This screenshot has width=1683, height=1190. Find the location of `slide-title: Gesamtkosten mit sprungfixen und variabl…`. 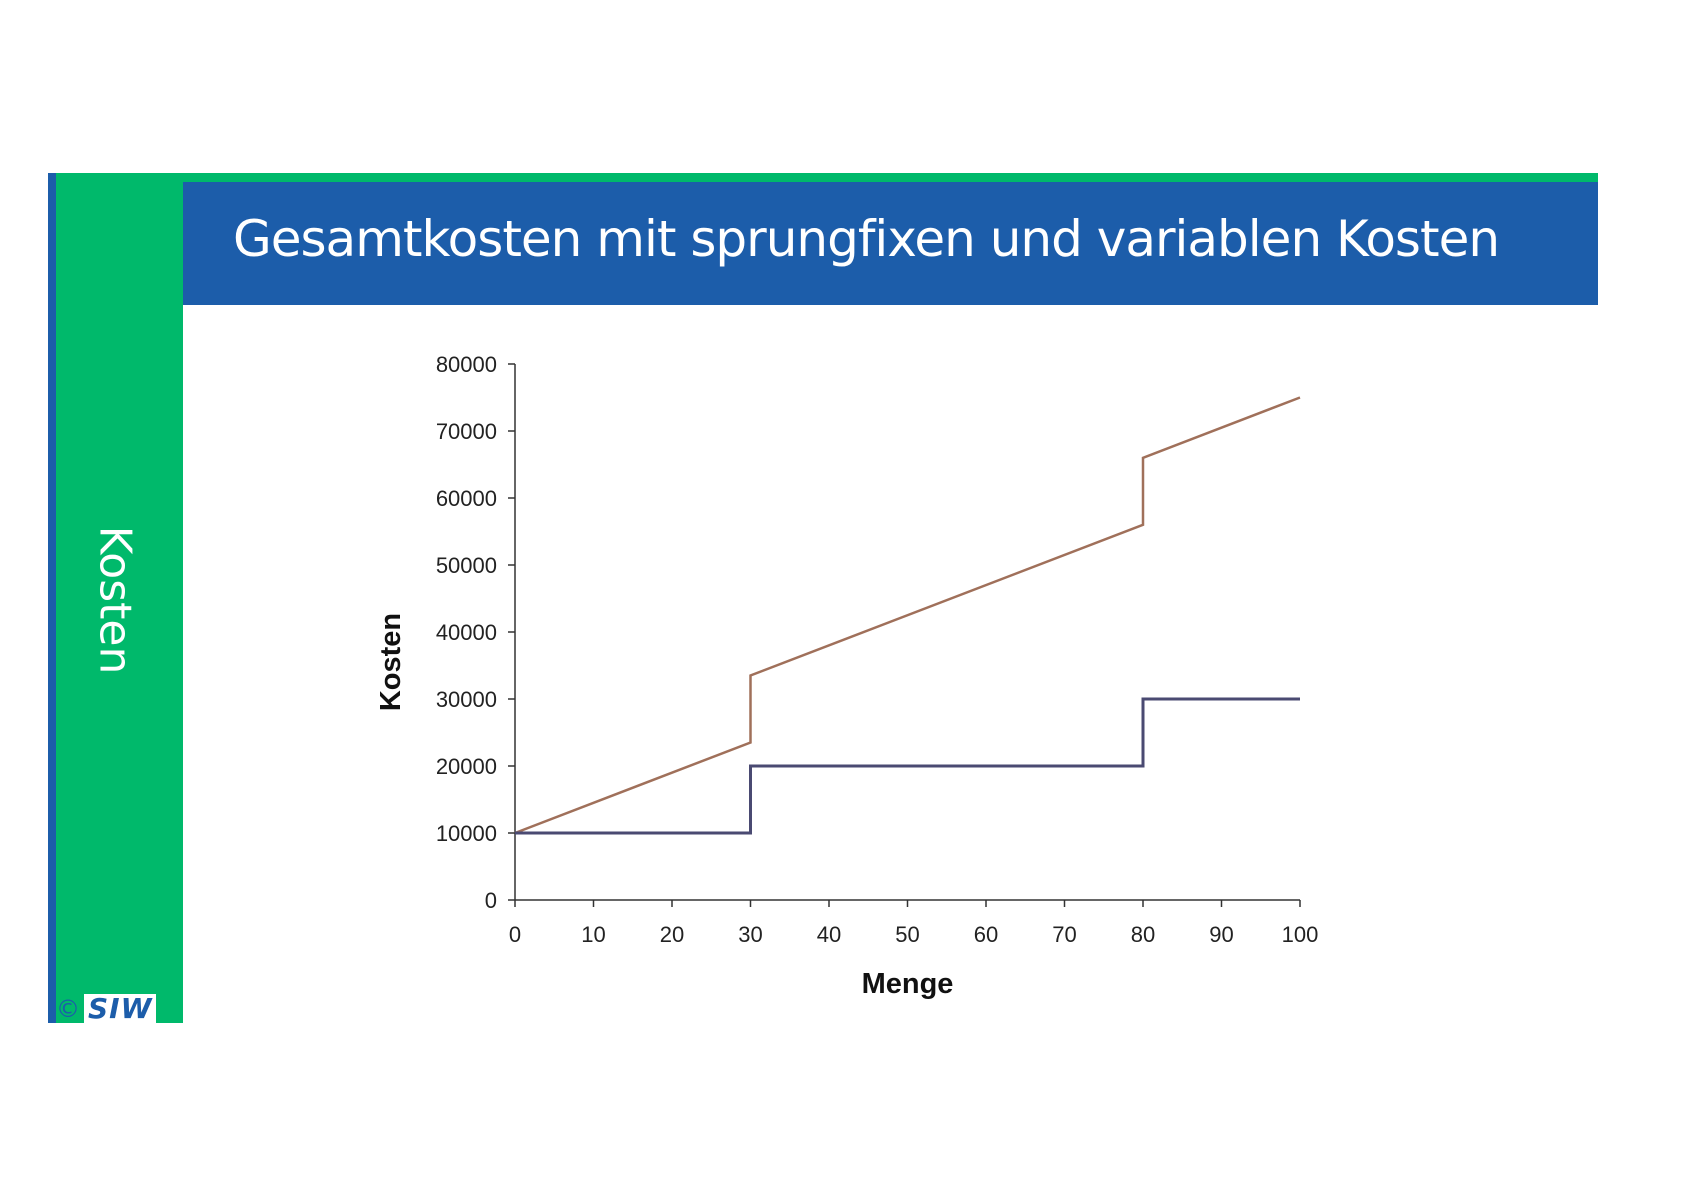

slide-title: Gesamtkosten mit sprungfixen und variabl… is located at coordinates (866, 239).